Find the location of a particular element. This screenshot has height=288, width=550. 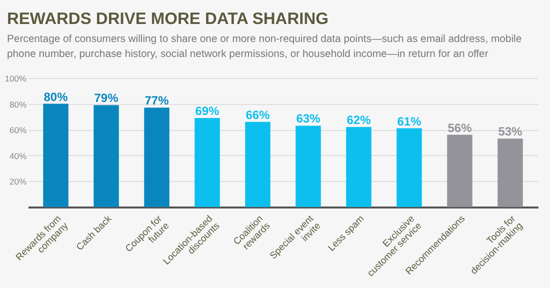

y-tick-label: 60% is located at coordinates (18, 130).